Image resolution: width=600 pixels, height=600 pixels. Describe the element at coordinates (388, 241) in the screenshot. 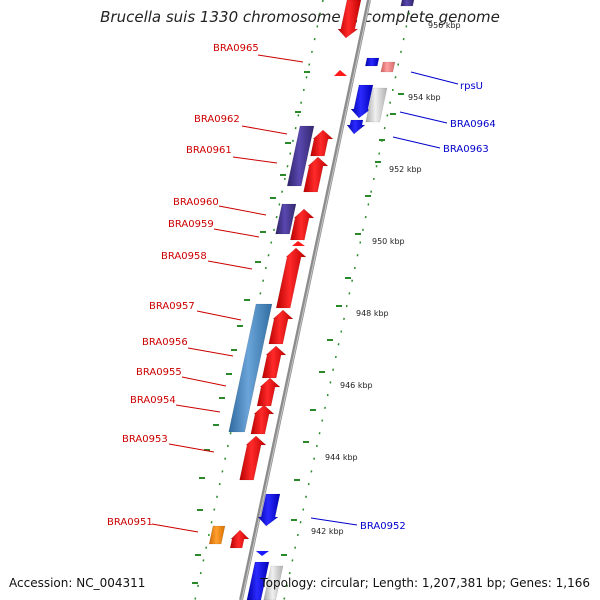

I see `scale-label: 950 kbp` at that location.